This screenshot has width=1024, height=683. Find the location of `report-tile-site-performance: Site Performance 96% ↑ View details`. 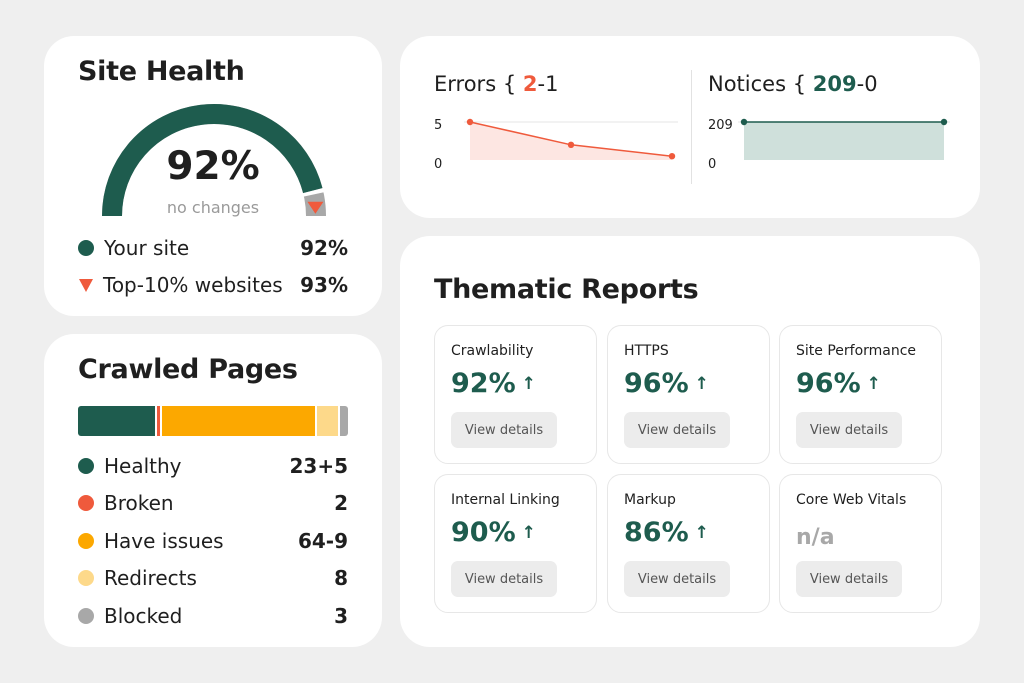

report-tile-site-performance: Site Performance 96% ↑ View details is located at coordinates (860, 394).